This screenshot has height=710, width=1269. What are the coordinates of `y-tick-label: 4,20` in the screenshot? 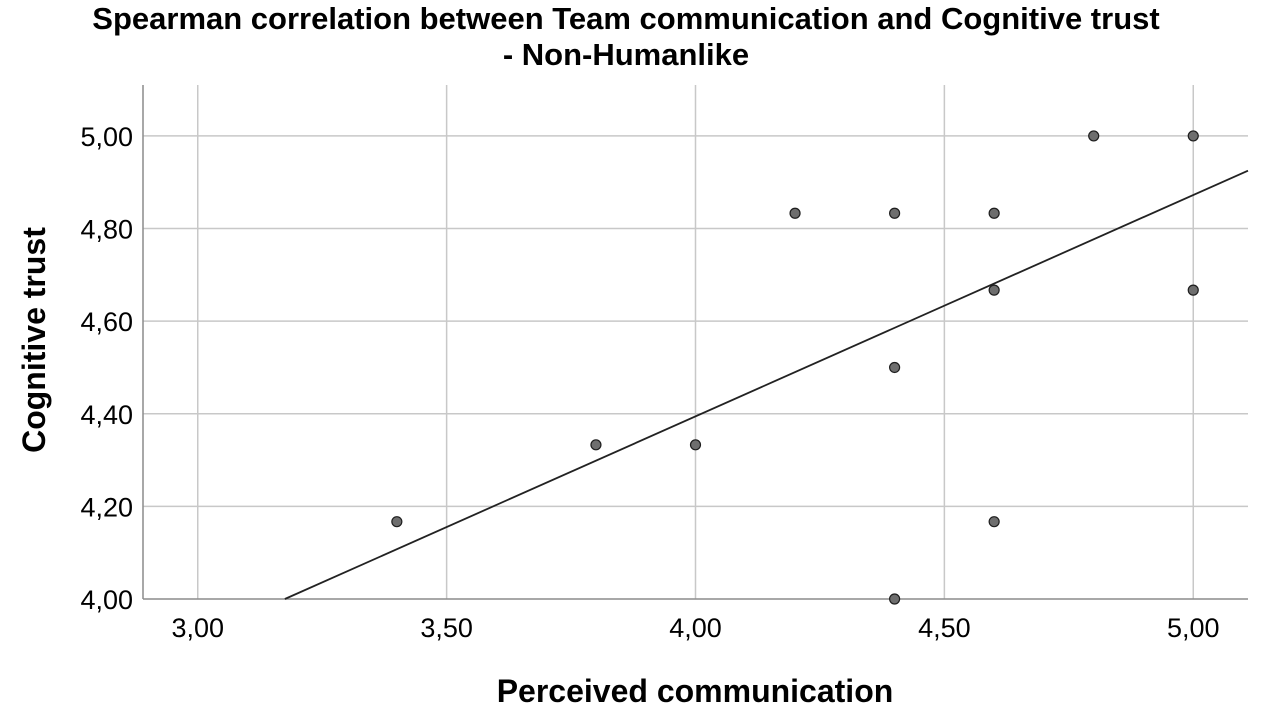 It's located at (106, 507).